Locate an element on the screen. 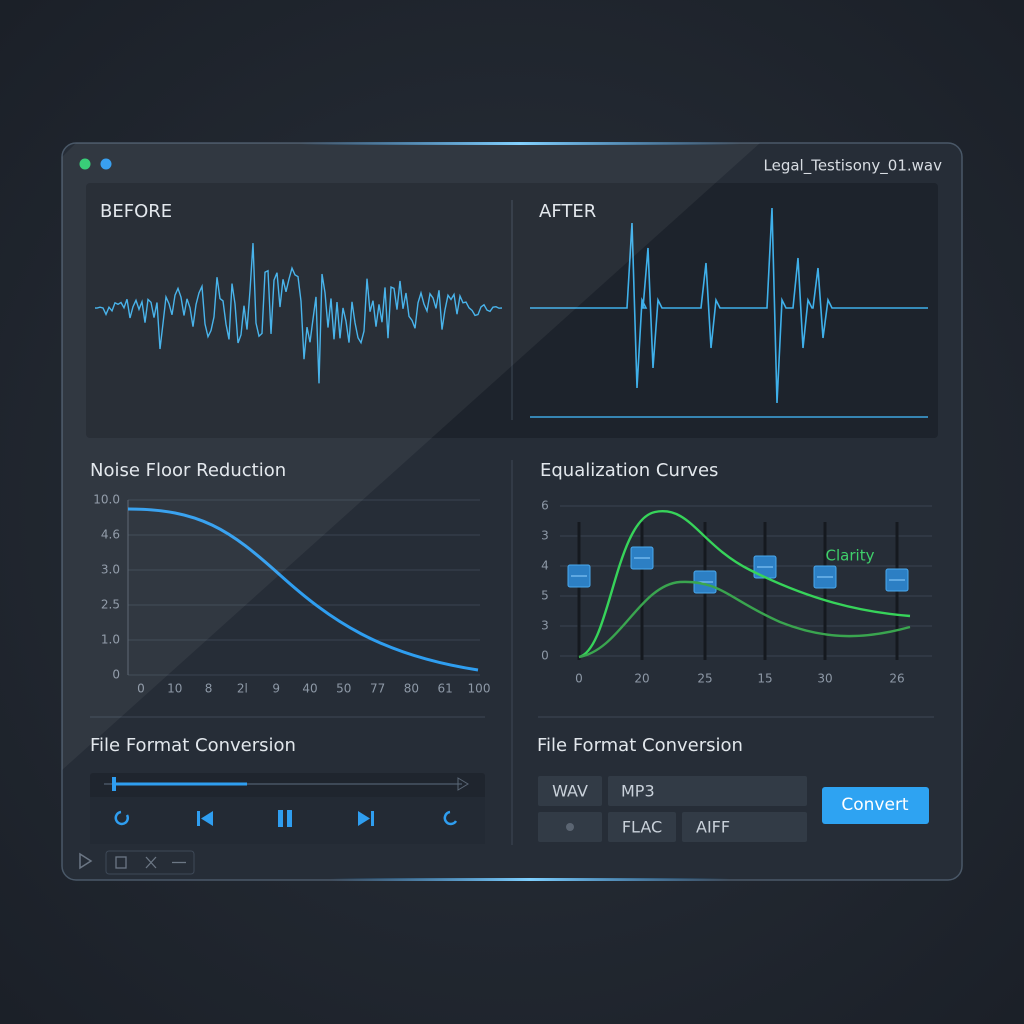 The height and width of the screenshot is (1024, 1024). waveform-after is located at coordinates (729, 305).